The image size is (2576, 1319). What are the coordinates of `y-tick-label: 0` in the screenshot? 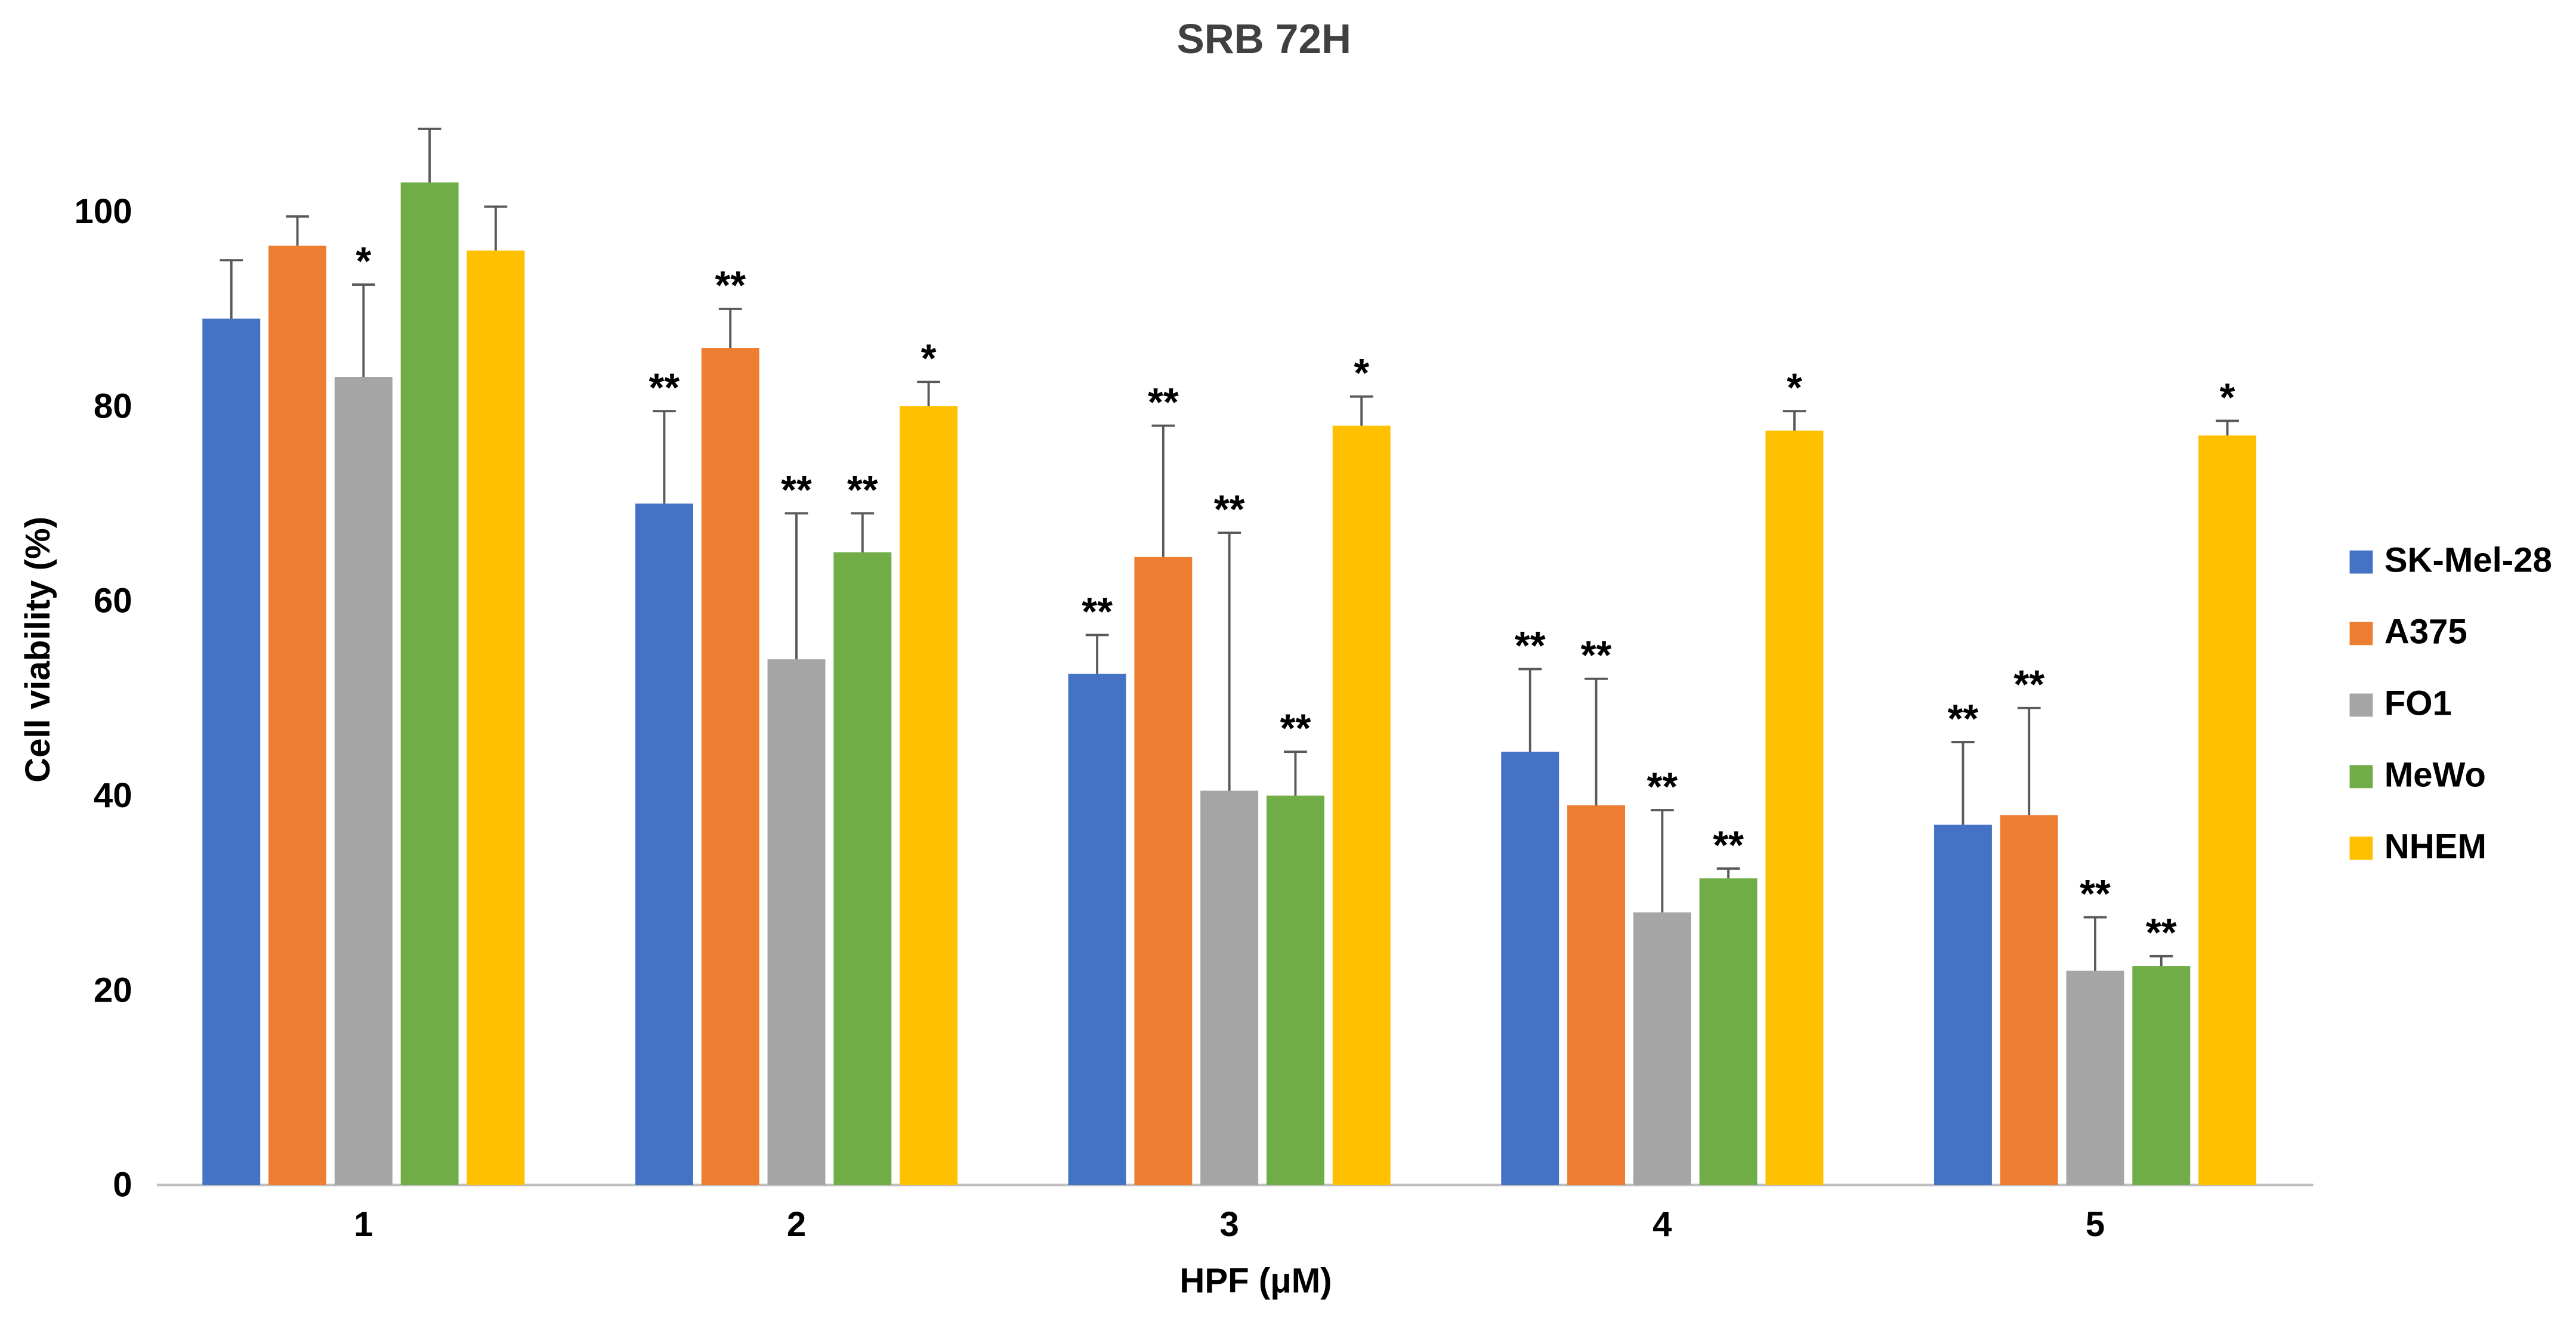 It's located at (123, 1185).